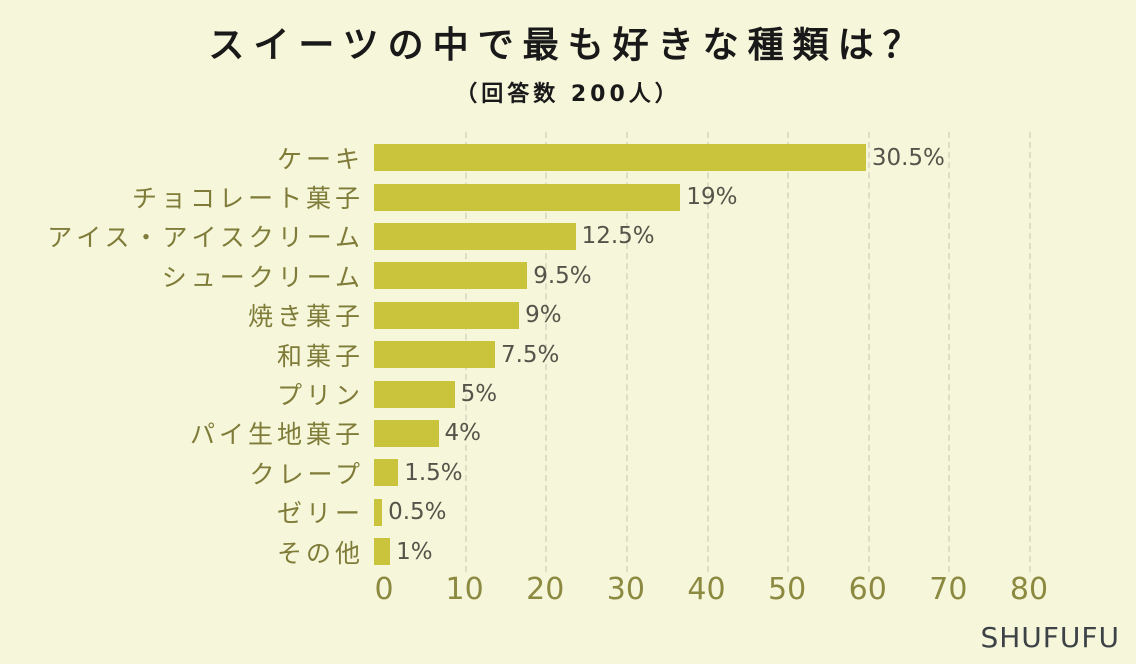 The image size is (1136, 664). I want to click on bar-track: 30.5%, so click(696, 158).